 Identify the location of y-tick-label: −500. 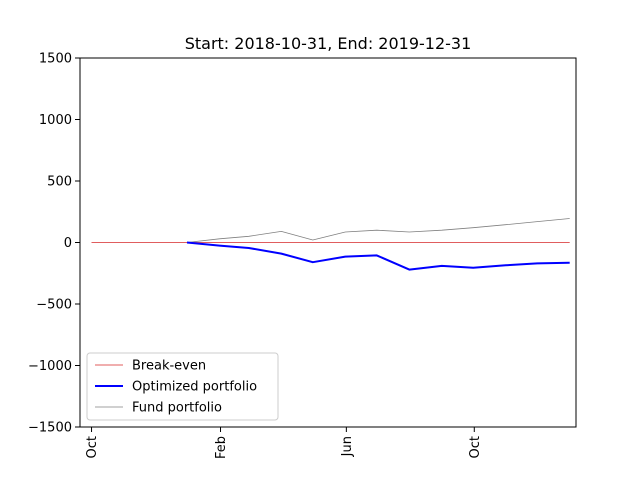
(54, 305).